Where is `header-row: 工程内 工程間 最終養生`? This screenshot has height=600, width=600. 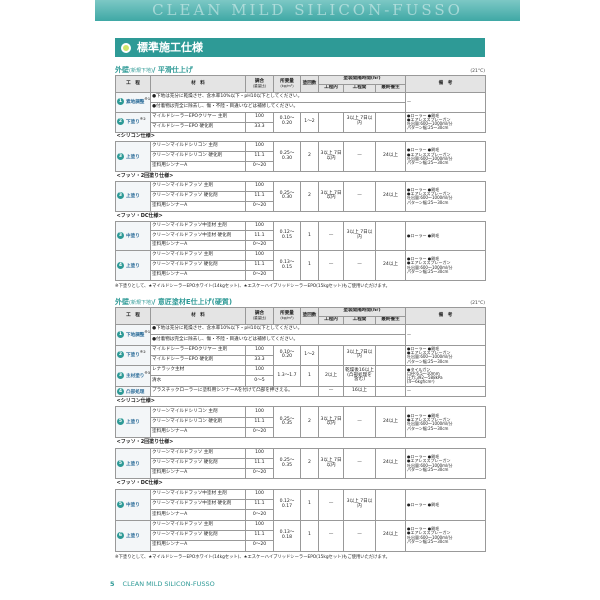 header-row: 工程内 工程間 最終養生 is located at coordinates (301, 88).